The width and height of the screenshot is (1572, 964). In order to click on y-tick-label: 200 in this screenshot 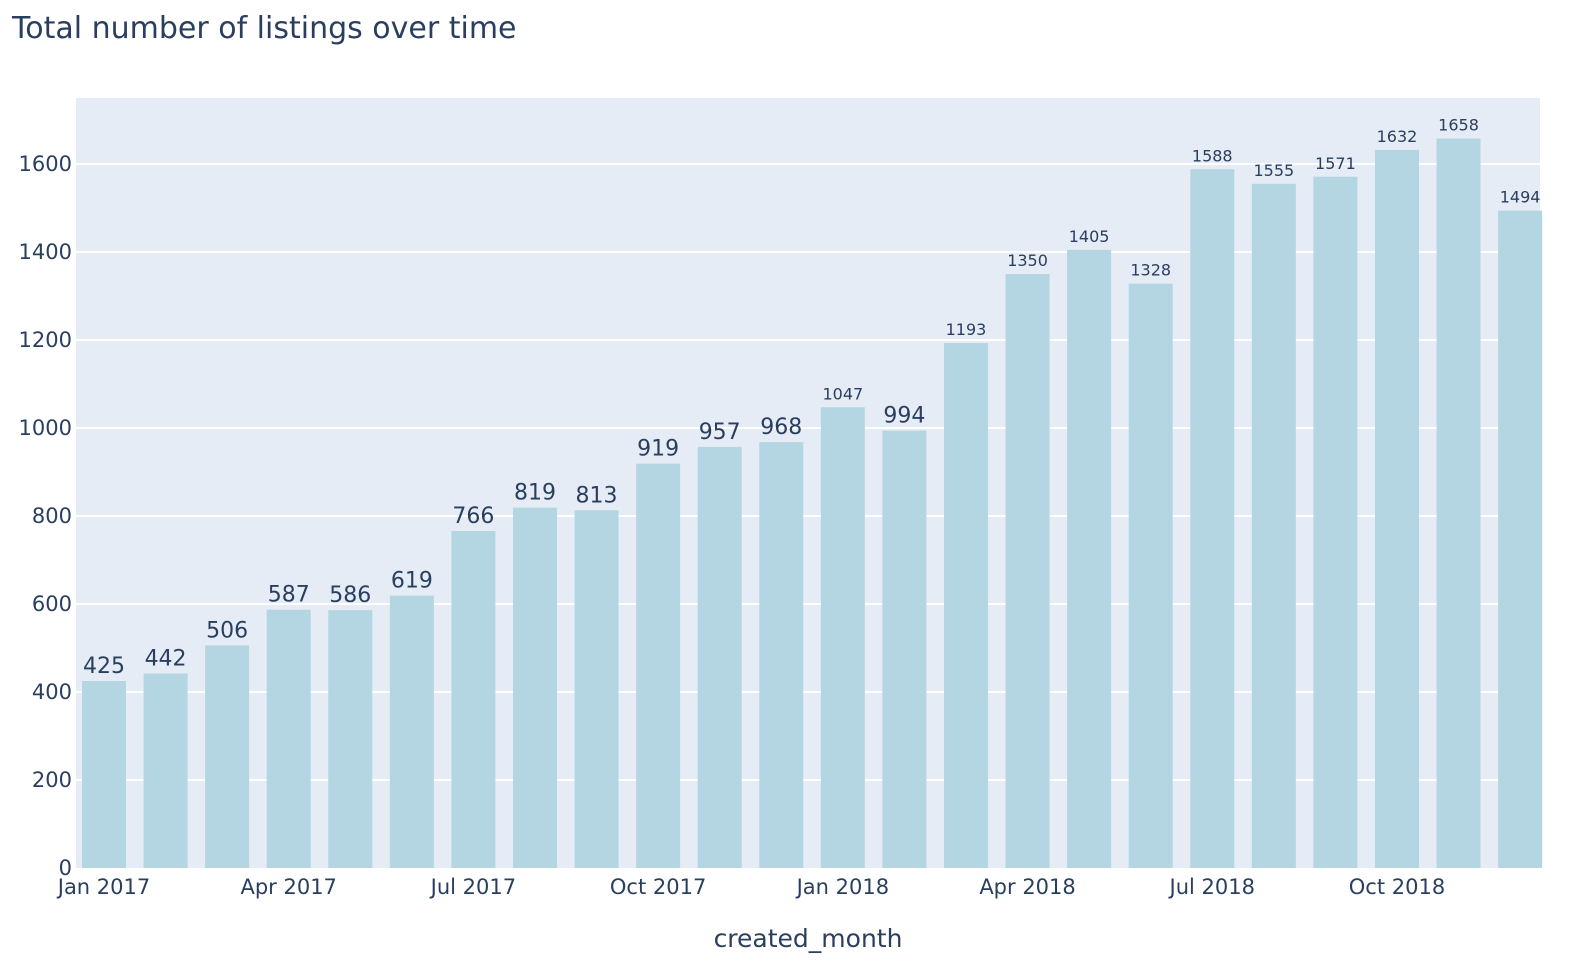, I will do `click(52, 780)`.